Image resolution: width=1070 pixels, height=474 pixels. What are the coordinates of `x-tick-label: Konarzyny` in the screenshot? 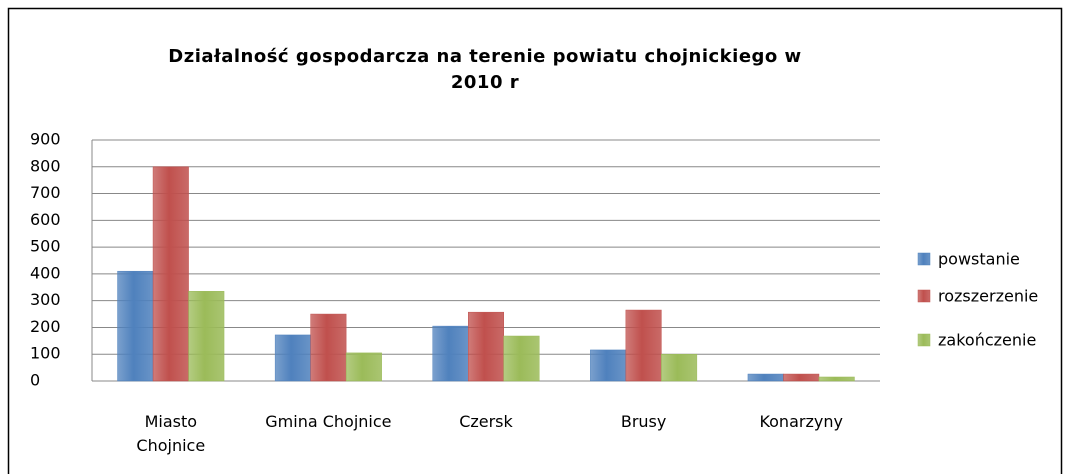 It's located at (801, 421).